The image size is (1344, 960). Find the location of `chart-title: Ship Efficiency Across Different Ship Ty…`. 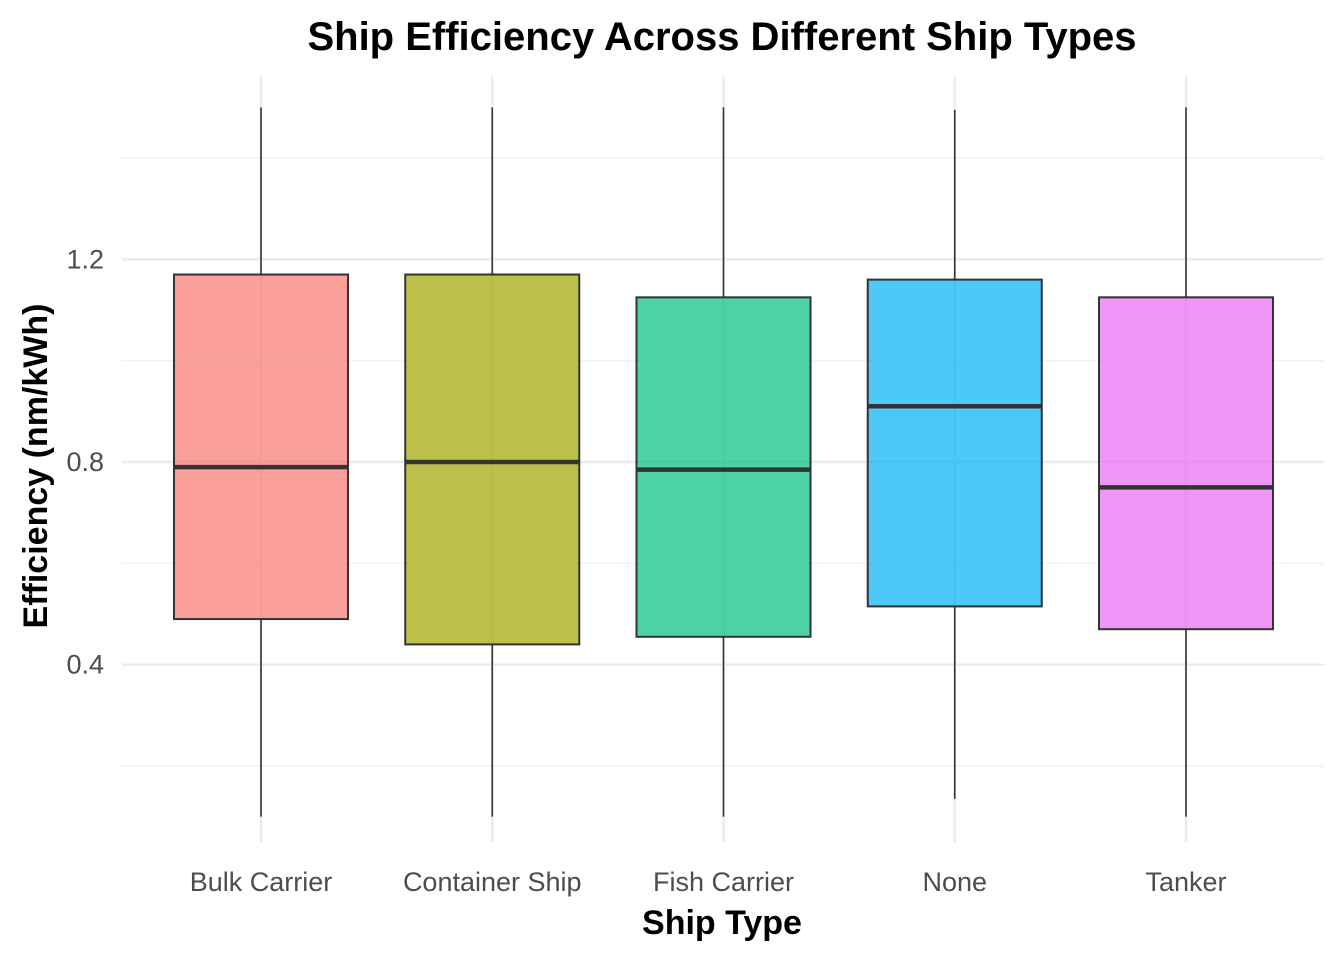

chart-title: Ship Efficiency Across Different Ship Ty… is located at coordinates (721, 37).